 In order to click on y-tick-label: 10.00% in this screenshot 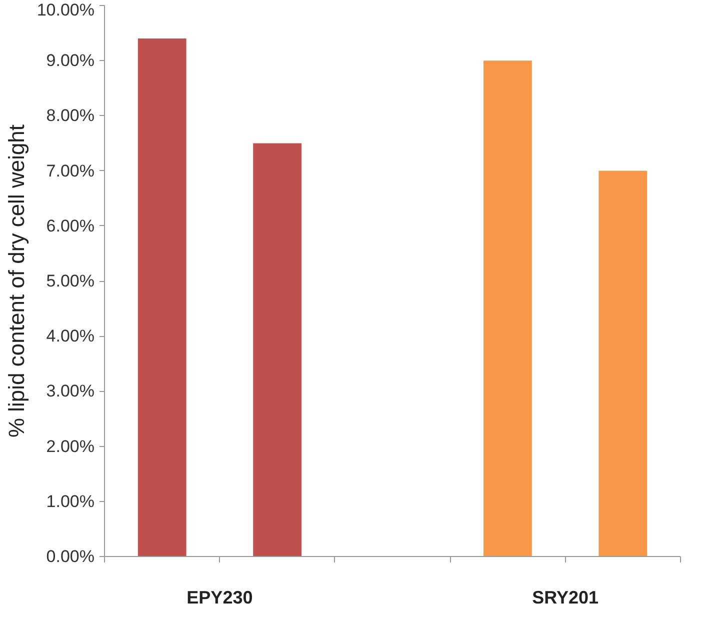, I will do `click(65, 10)`.